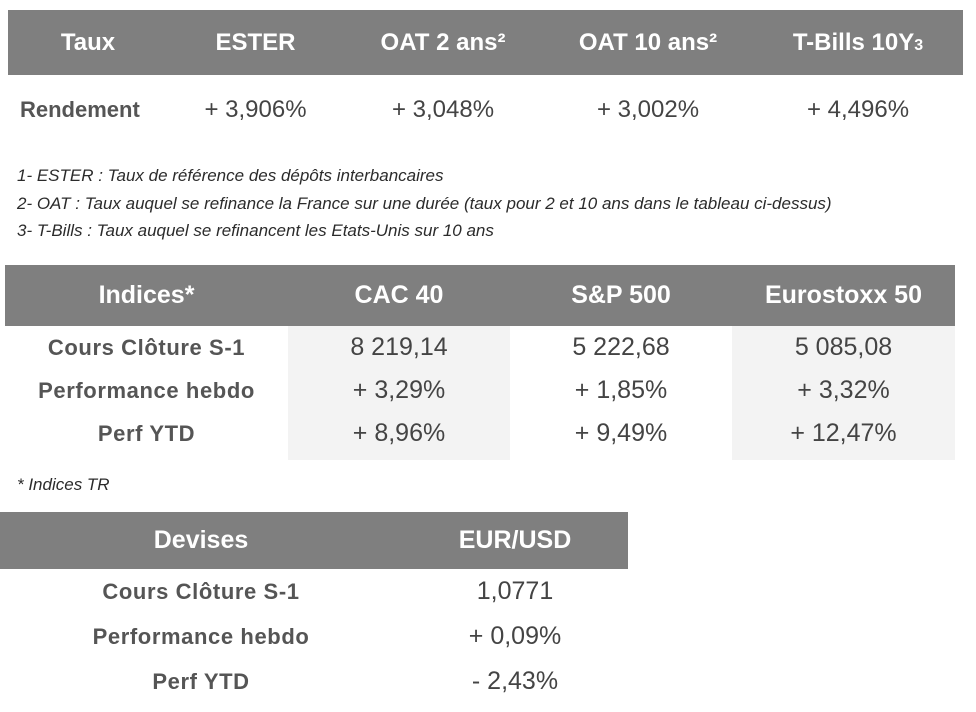 Image resolution: width=976 pixels, height=712 pixels. I want to click on rates-header-taux: Taux, so click(88, 42).